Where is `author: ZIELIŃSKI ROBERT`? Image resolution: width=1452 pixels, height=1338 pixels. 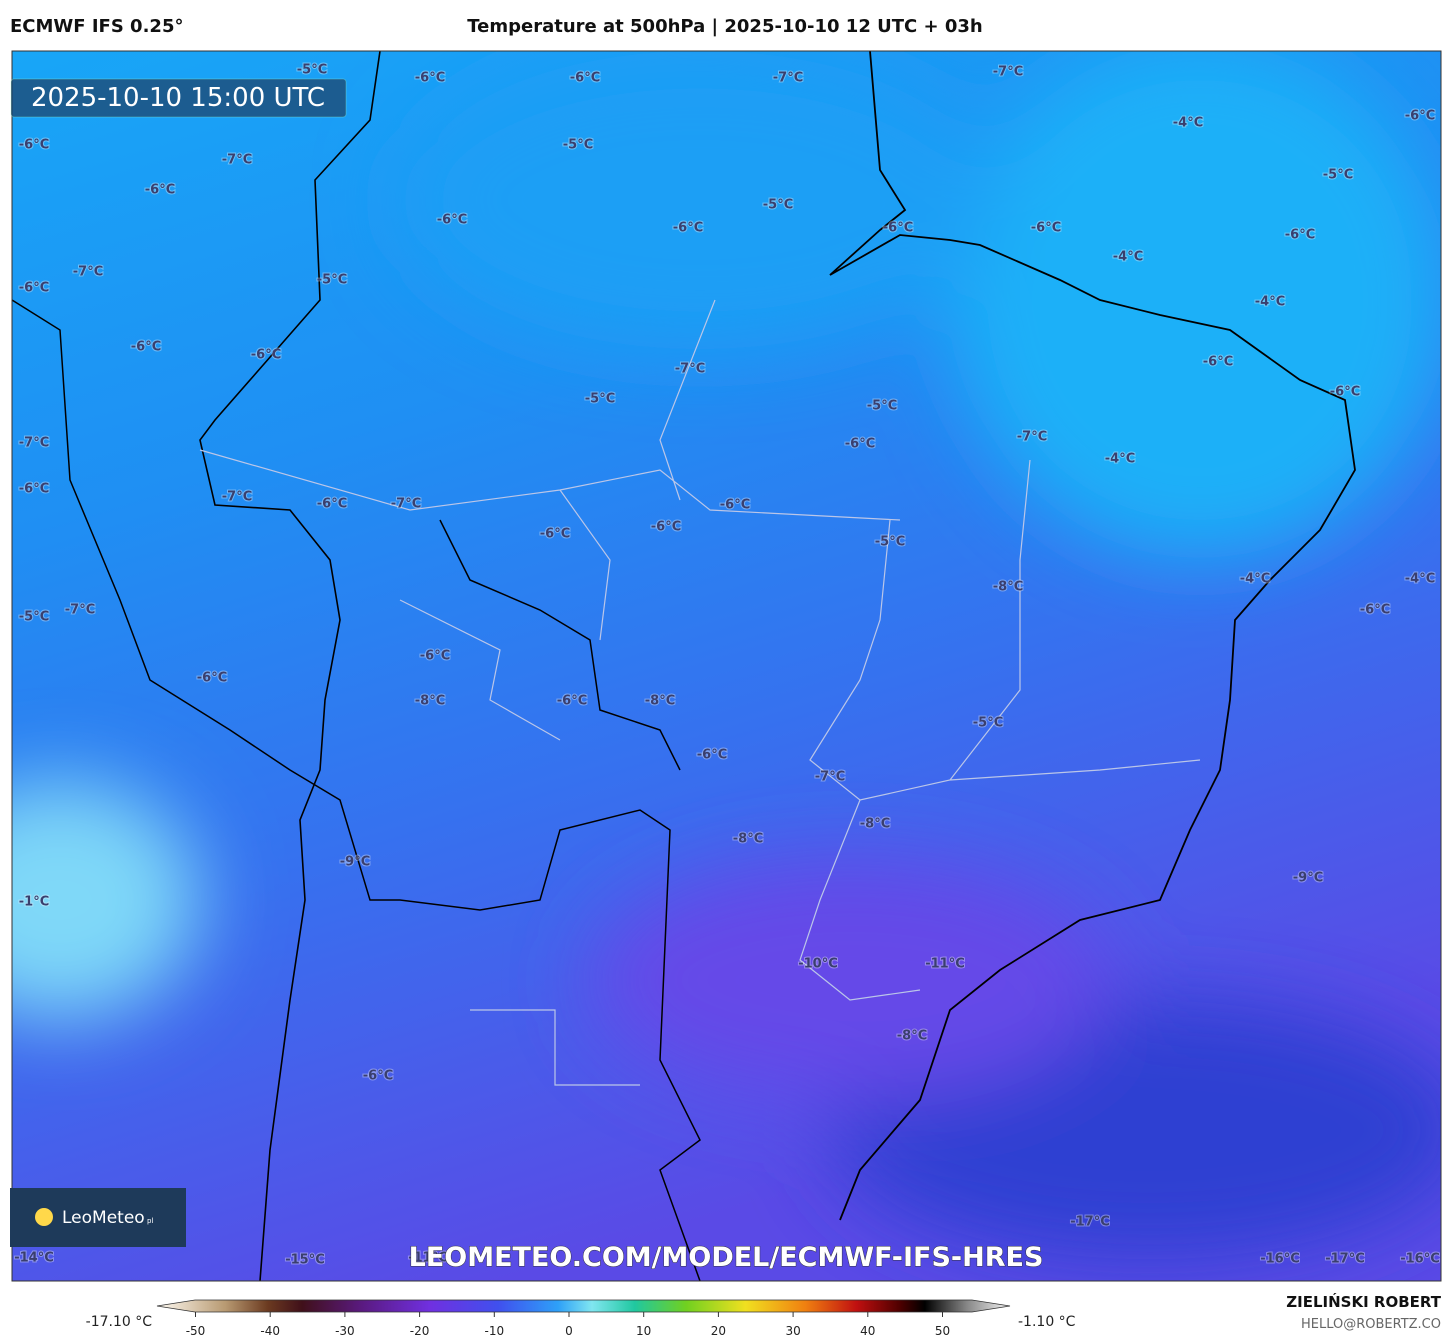 author: ZIELIŃSKI ROBERT is located at coordinates (1363, 1301).